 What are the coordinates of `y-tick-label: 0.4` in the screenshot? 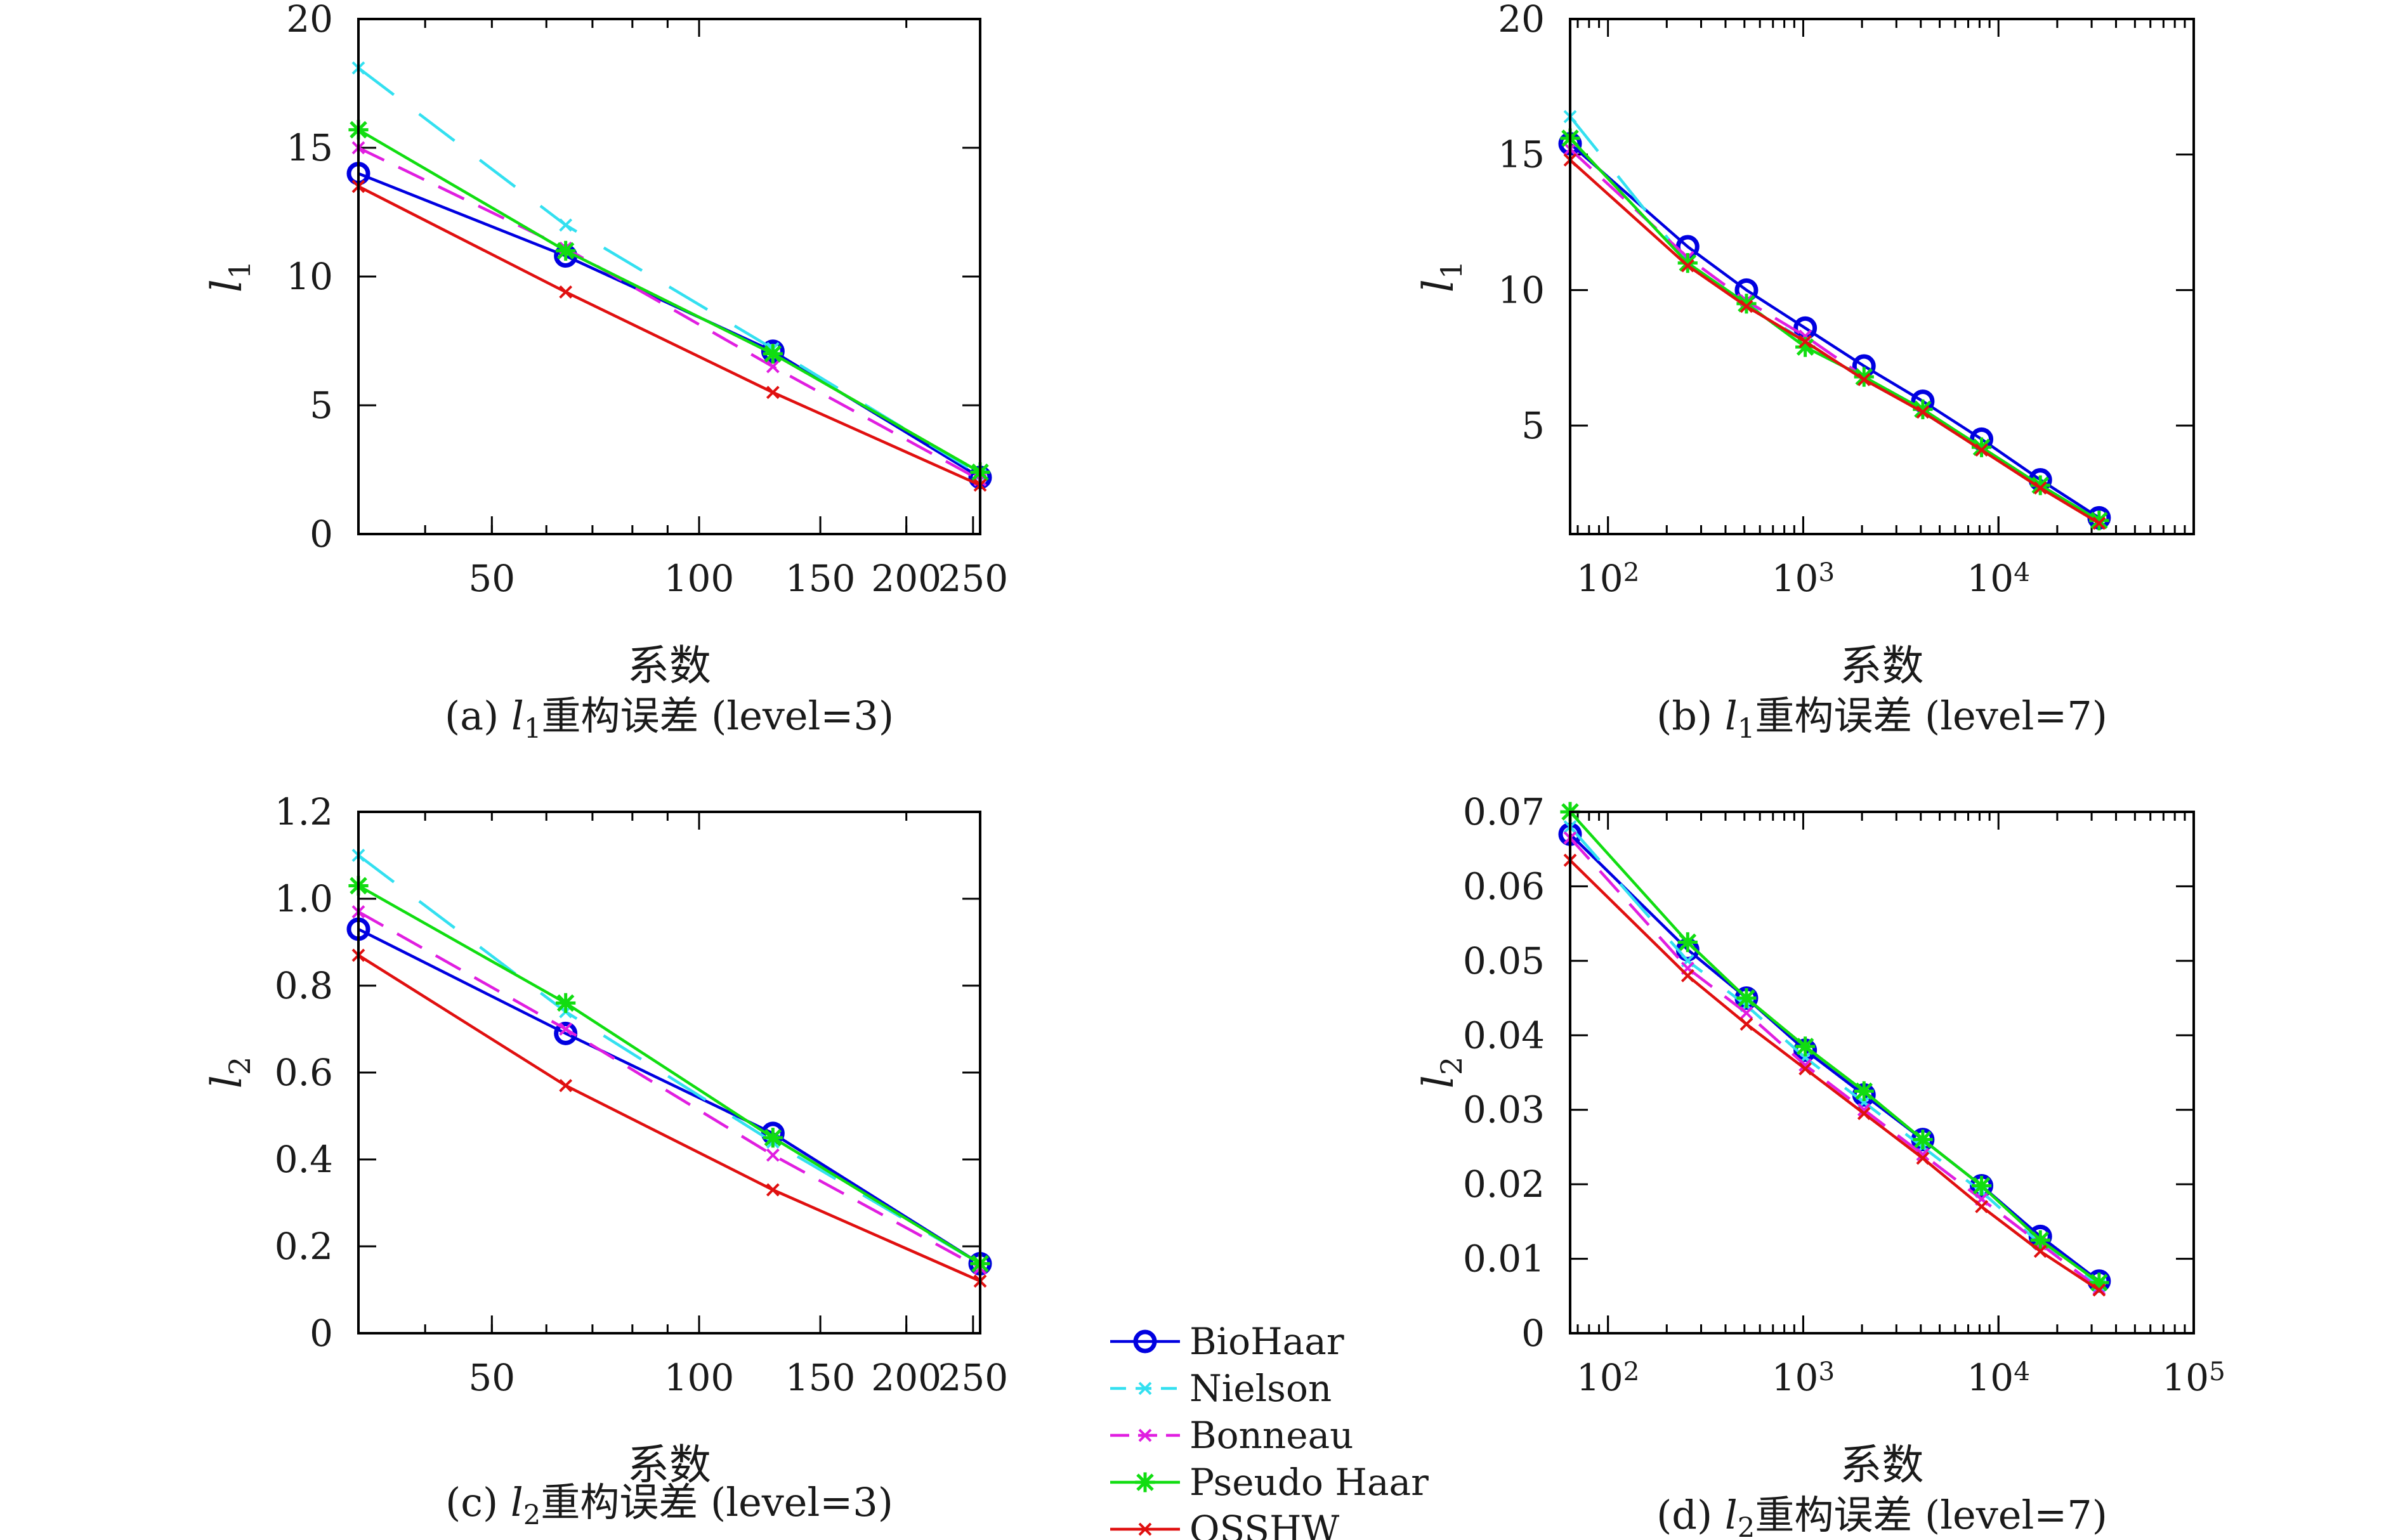 It's located at (304, 1159).